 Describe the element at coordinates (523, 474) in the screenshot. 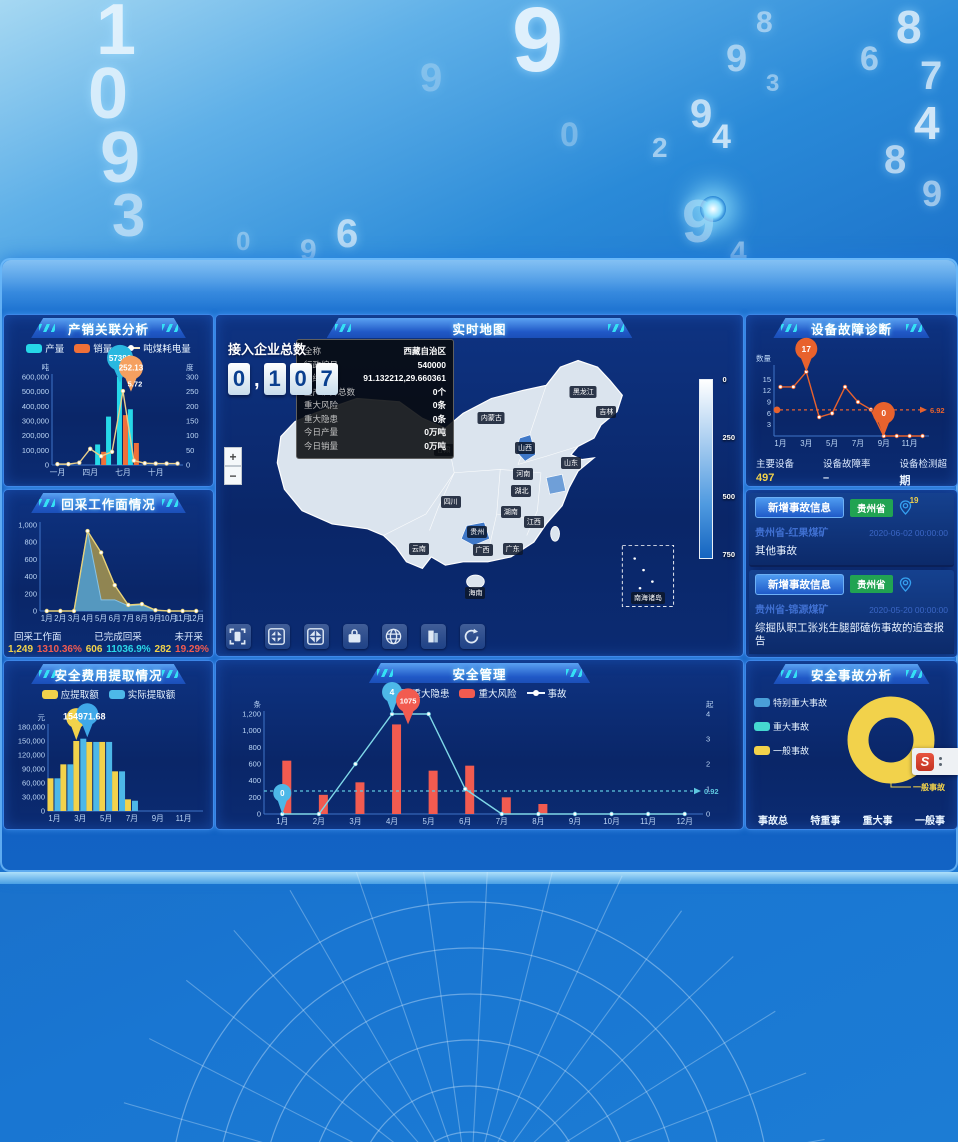

I see `province-label: 河南` at that location.